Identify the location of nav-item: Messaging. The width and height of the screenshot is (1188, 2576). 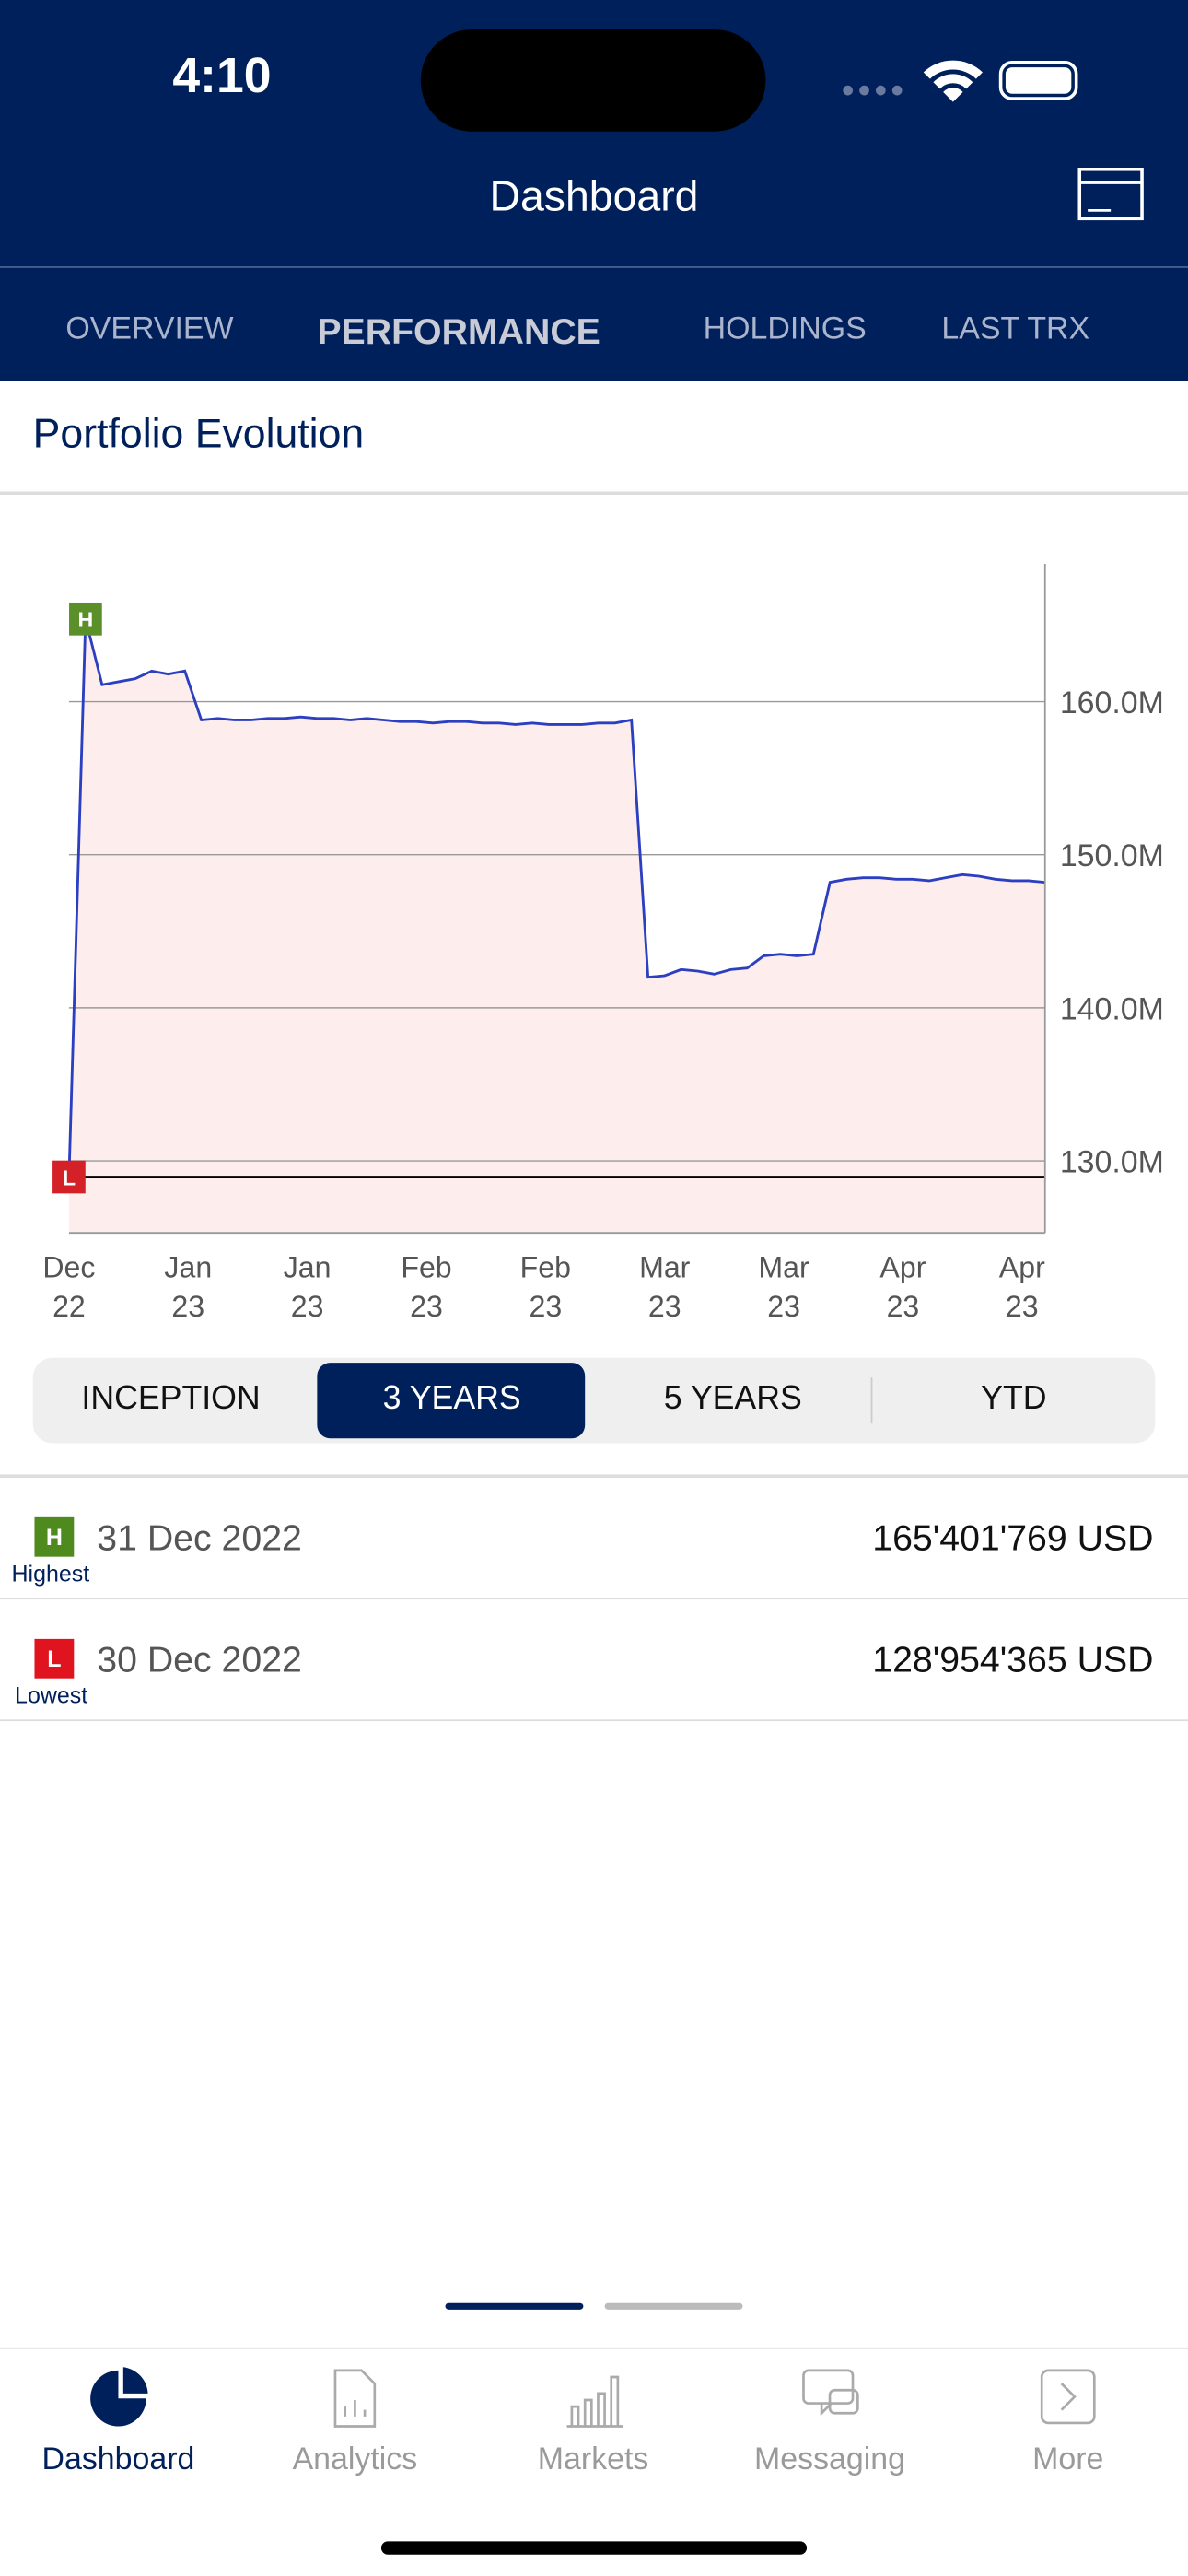
(829, 2459).